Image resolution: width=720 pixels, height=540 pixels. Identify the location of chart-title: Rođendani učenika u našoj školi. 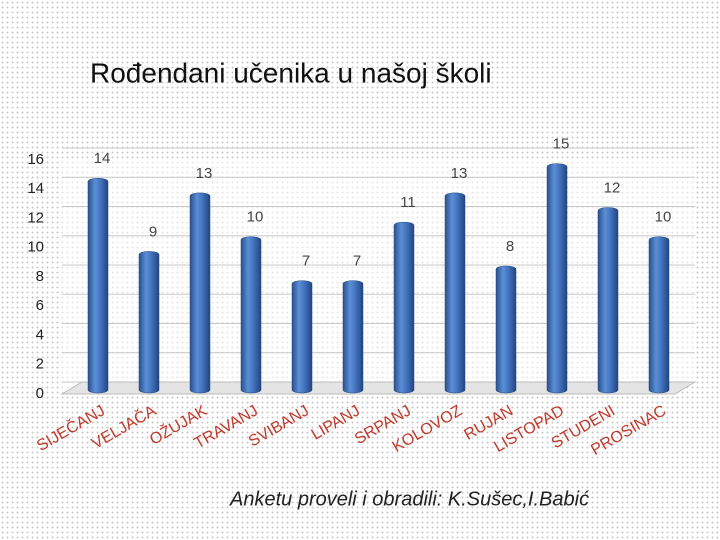
(291, 72).